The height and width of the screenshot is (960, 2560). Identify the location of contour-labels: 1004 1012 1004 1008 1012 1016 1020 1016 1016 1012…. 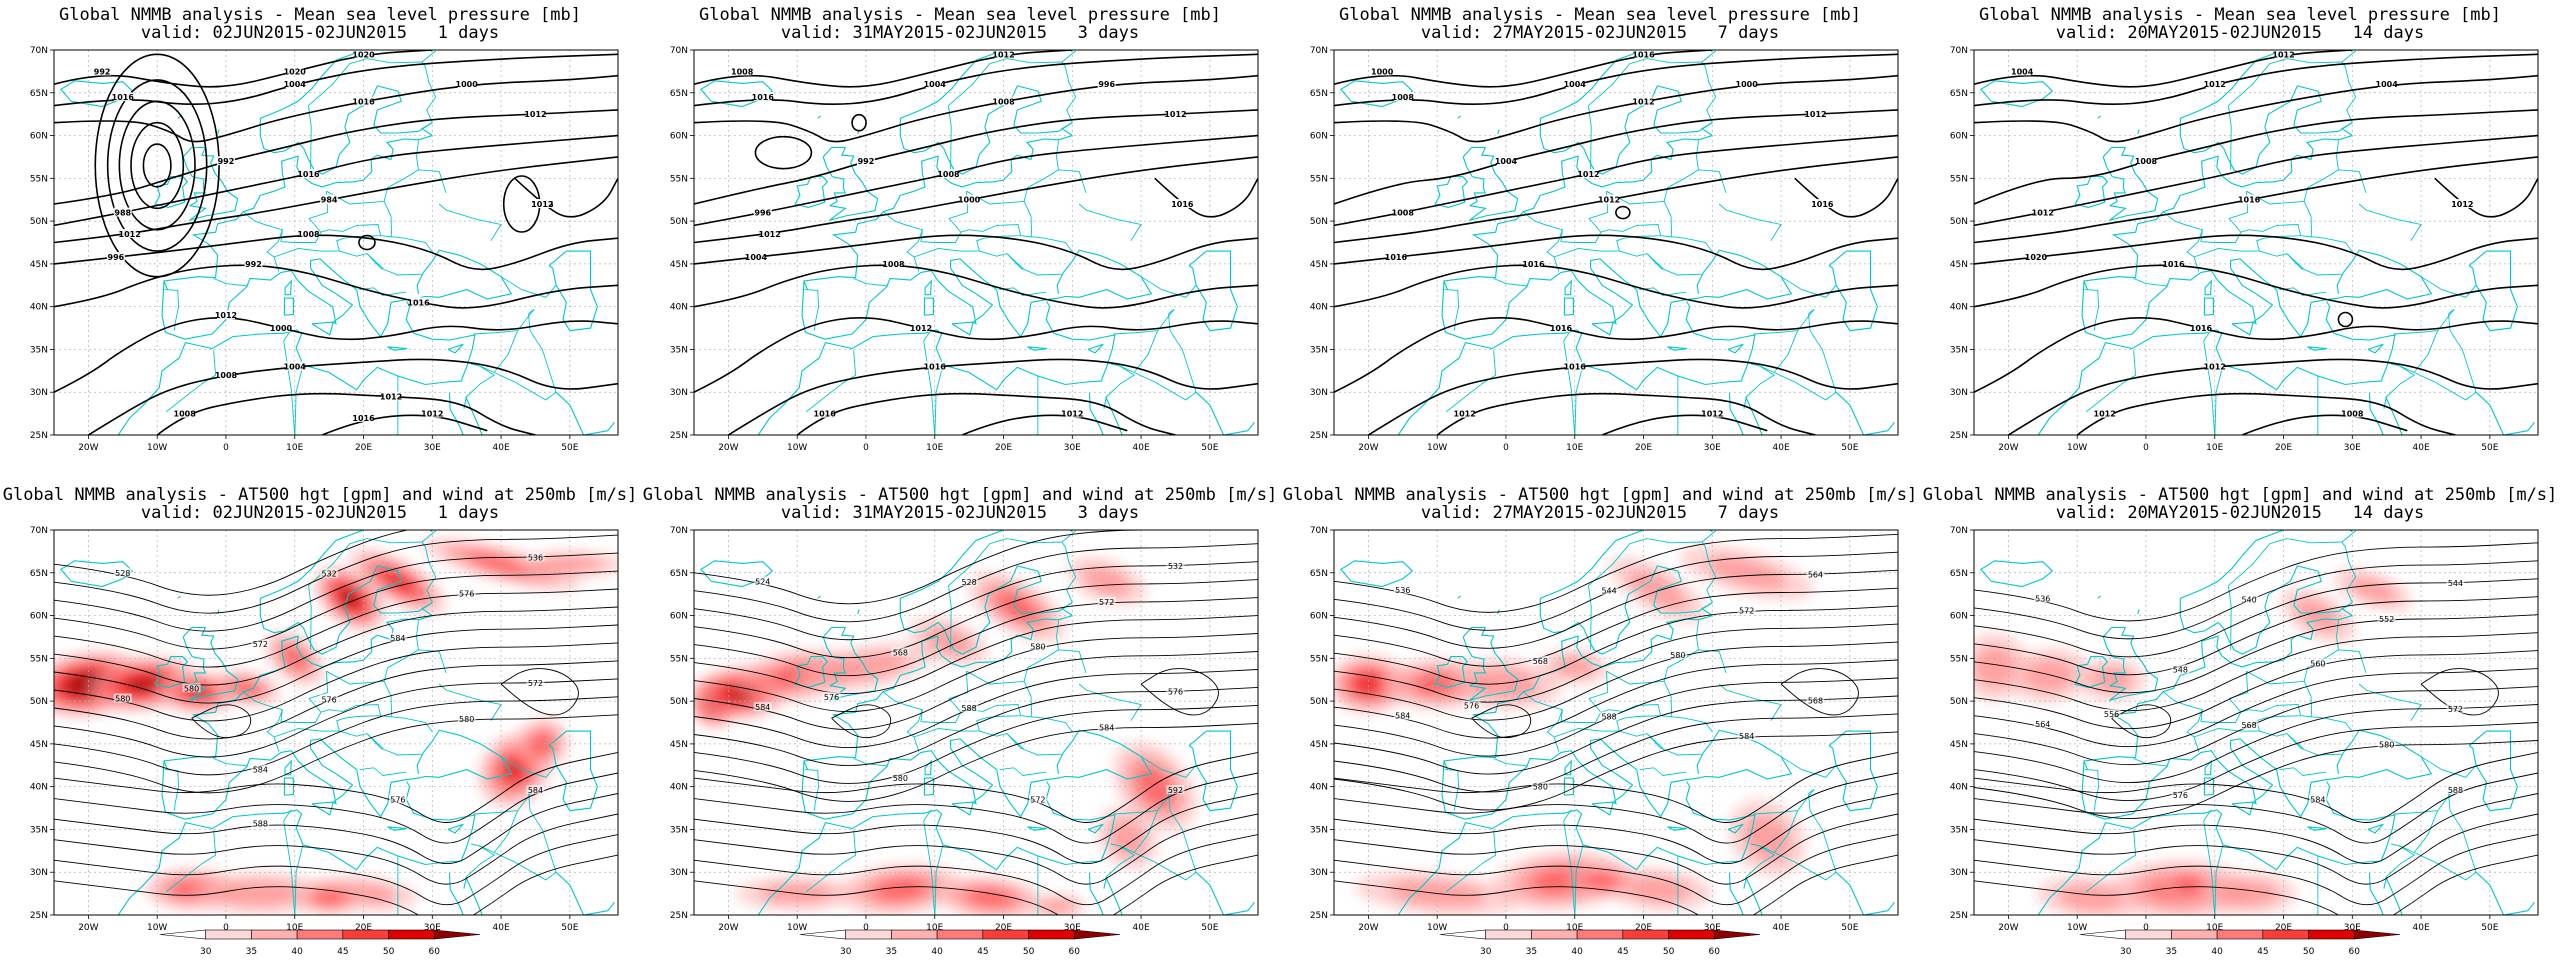
(2242, 234).